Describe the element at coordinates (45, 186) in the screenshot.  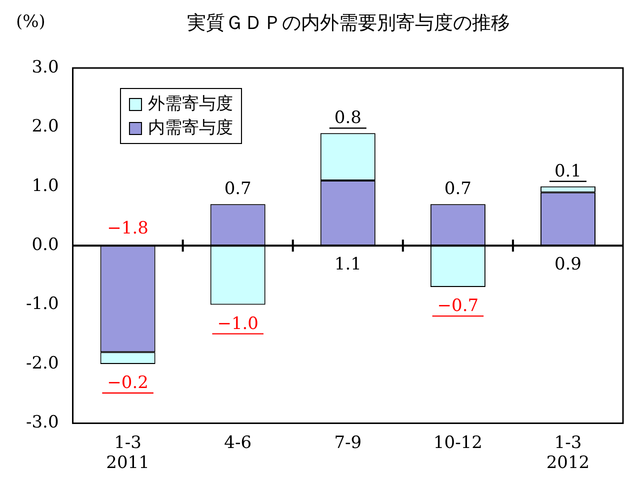
I see `y-tick-label: 1.0` at that location.